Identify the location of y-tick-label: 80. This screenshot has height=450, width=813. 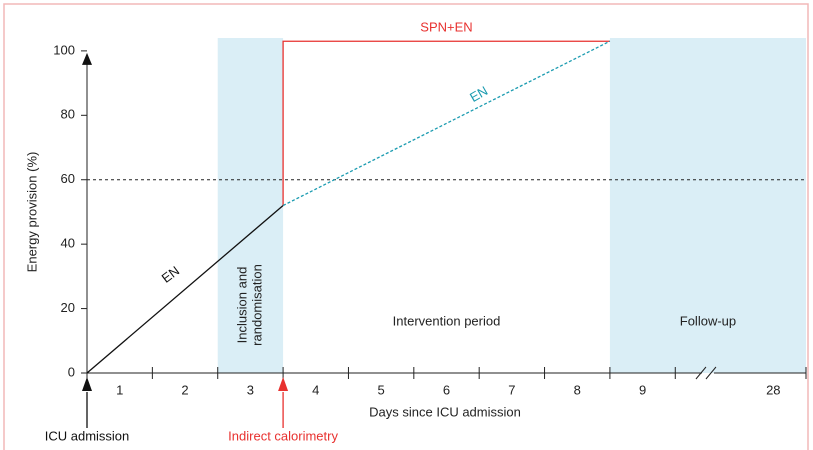
(68, 114).